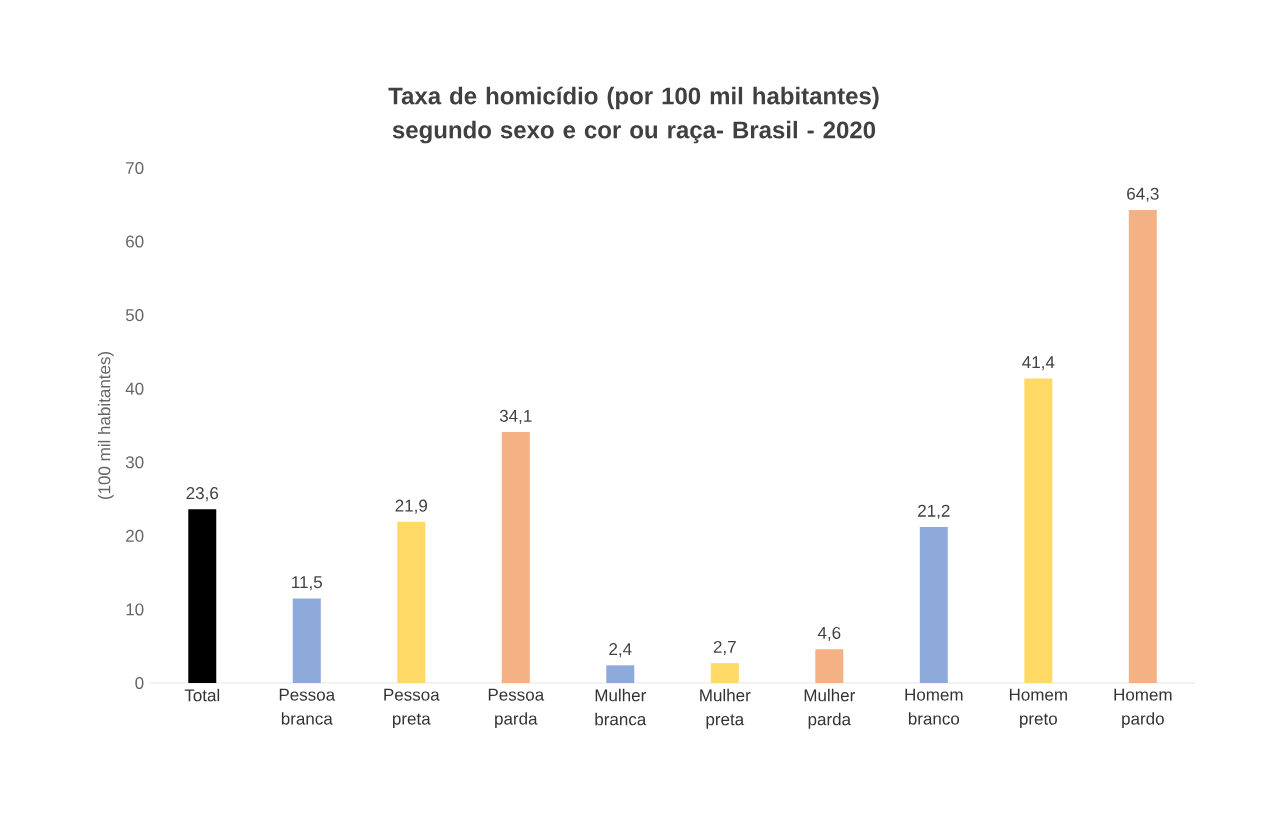 Image resolution: width=1269 pixels, height=835 pixels. What do you see at coordinates (134, 315) in the screenshot?
I see `y-tick-label: 50` at bounding box center [134, 315].